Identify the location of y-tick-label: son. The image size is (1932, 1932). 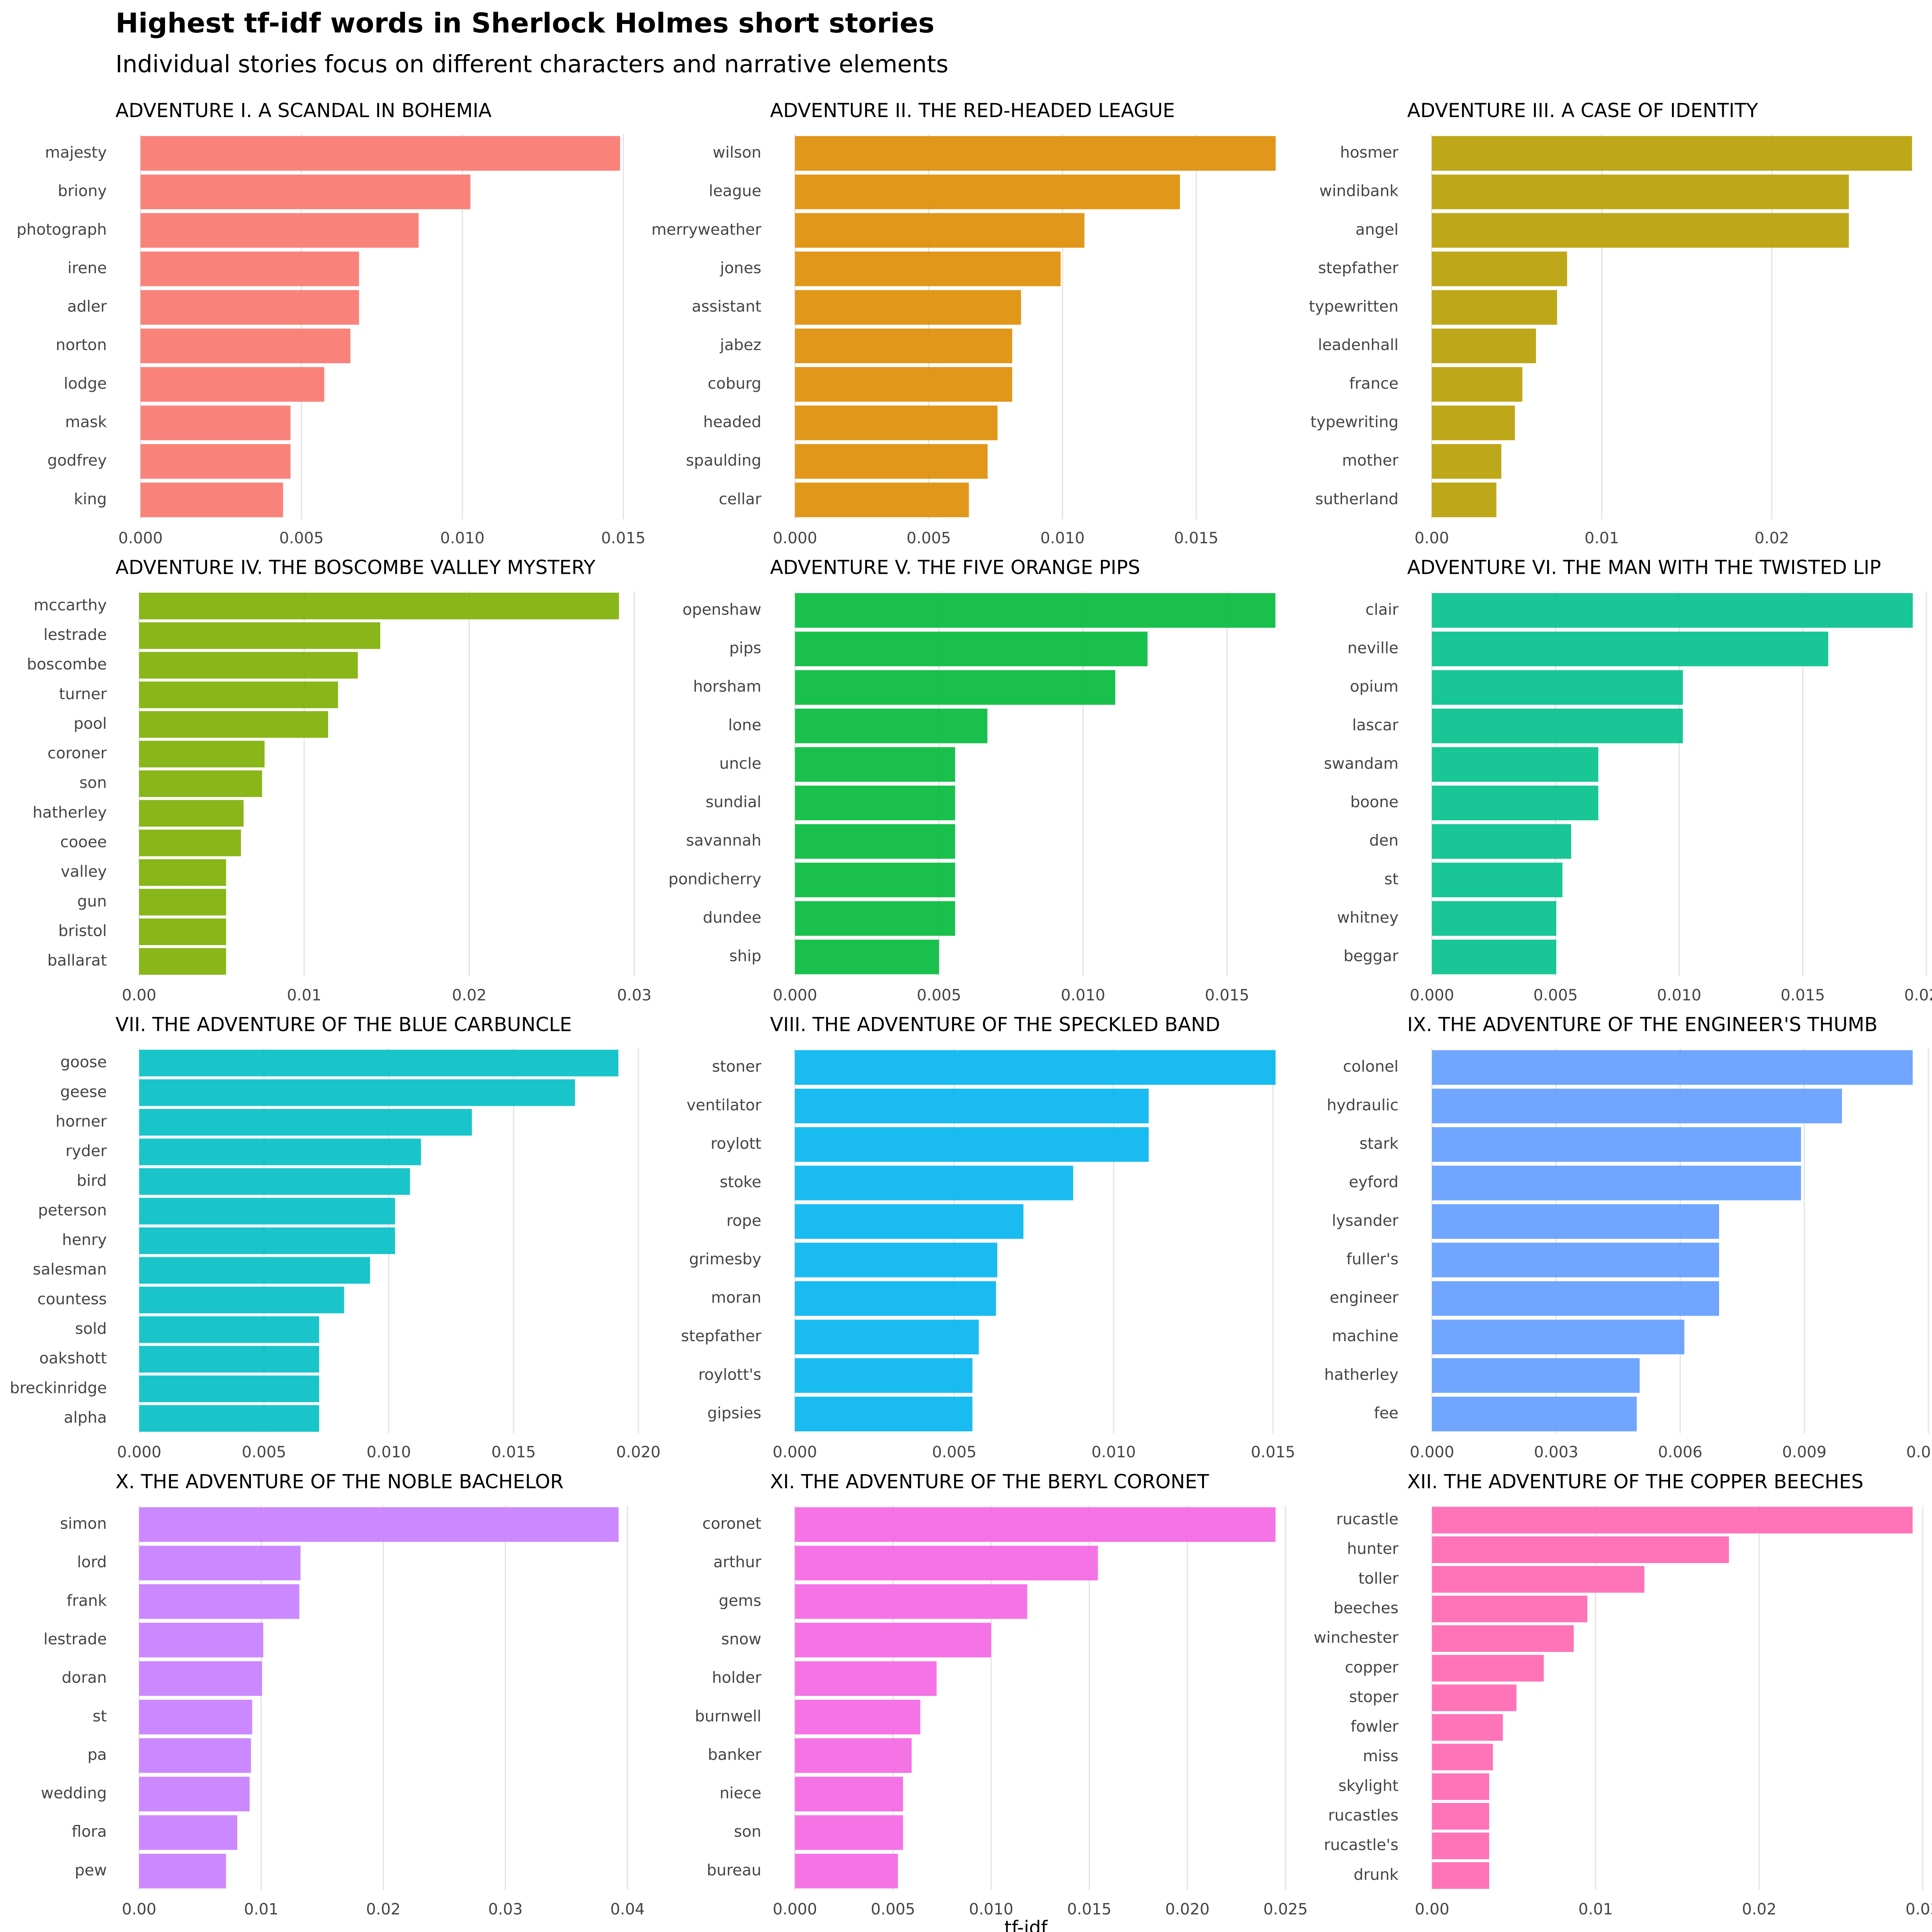
(748, 1832).